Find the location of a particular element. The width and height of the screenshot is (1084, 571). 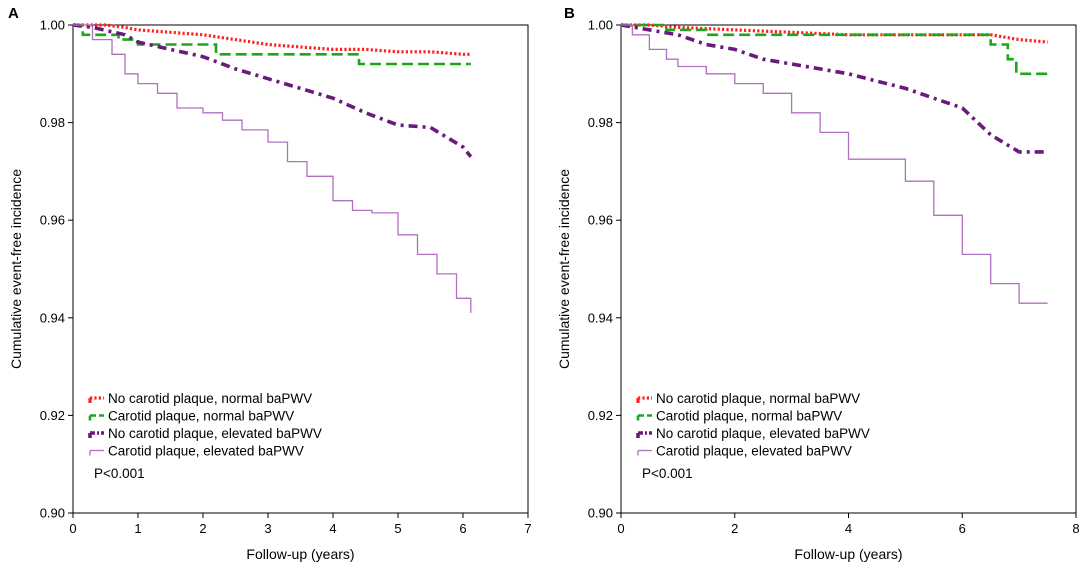

x-tick-label: 1 is located at coordinates (137, 528).